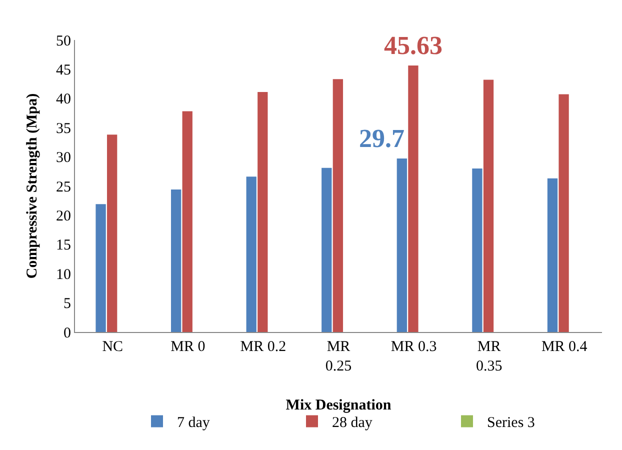 Image resolution: width=622 pixels, height=450 pixels. Describe the element at coordinates (339, 406) in the screenshot. I see `x-axis-title: Mix Designation` at that location.